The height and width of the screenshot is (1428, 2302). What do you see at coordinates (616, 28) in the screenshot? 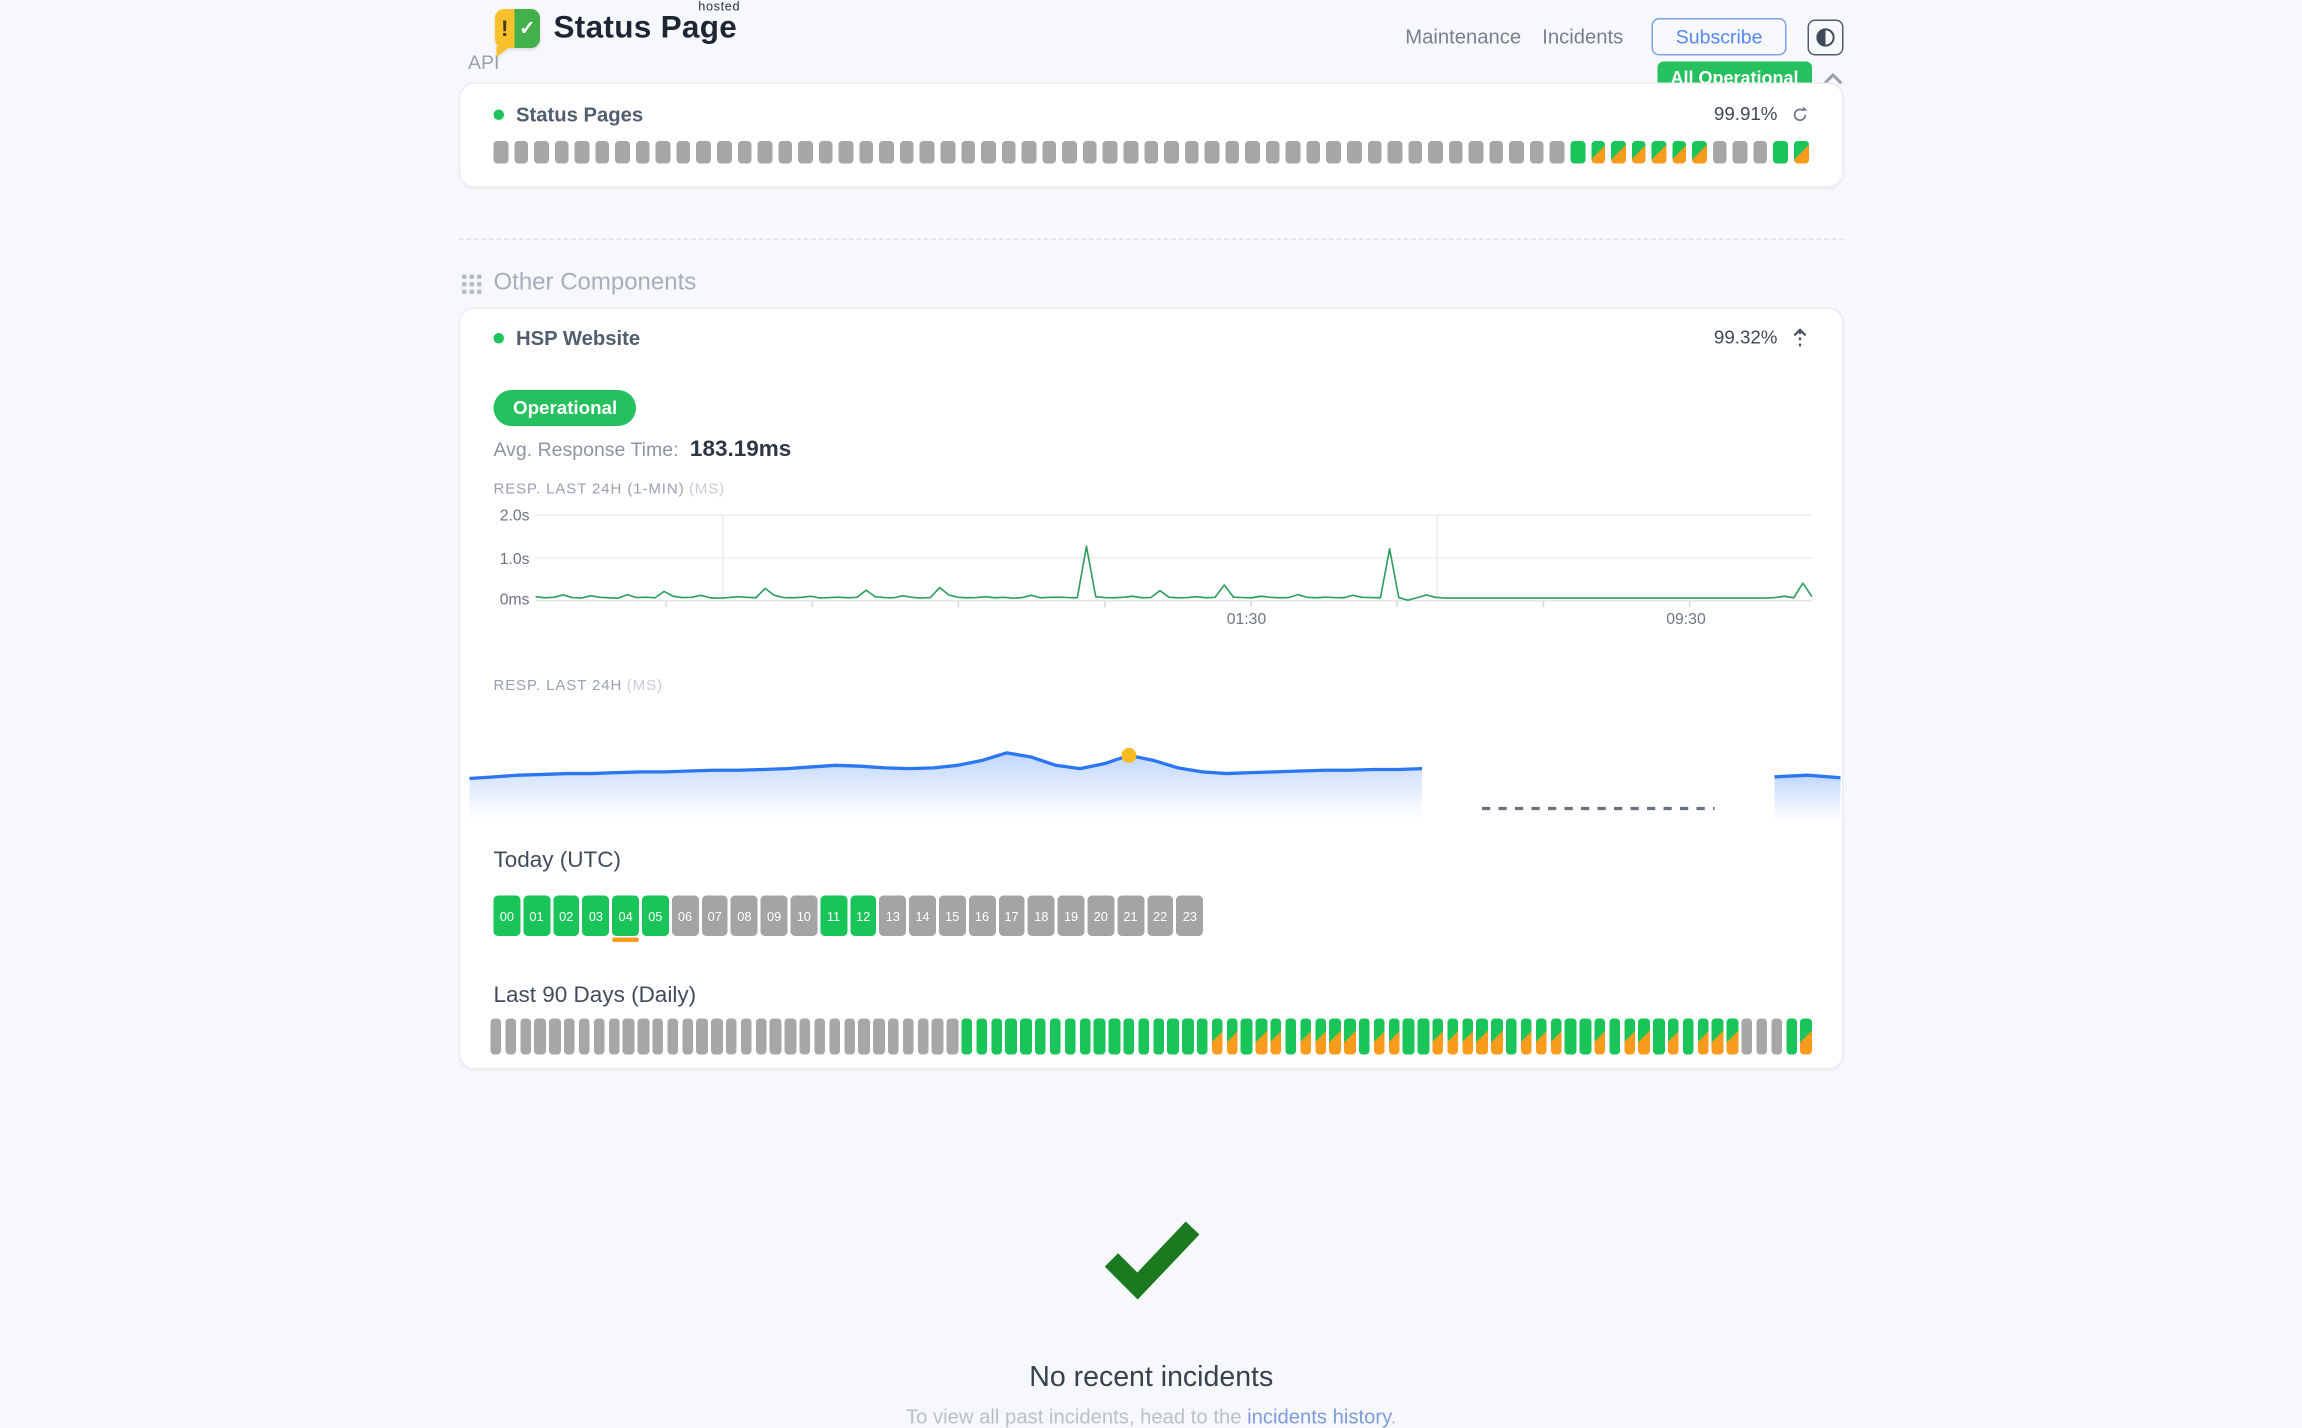
I see `brand: ! ✓ Status Page hosted` at bounding box center [616, 28].